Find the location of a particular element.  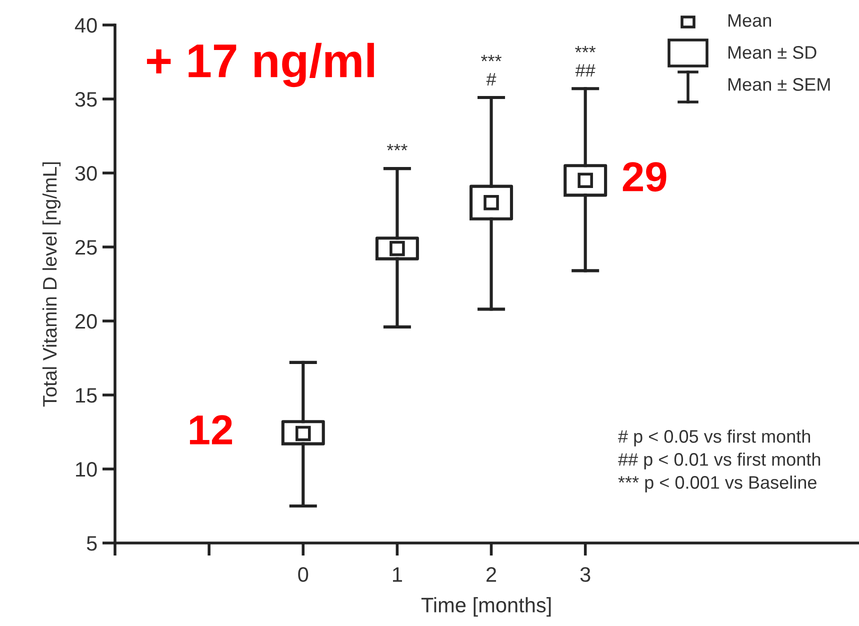

annotation: 29 is located at coordinates (644, 177).